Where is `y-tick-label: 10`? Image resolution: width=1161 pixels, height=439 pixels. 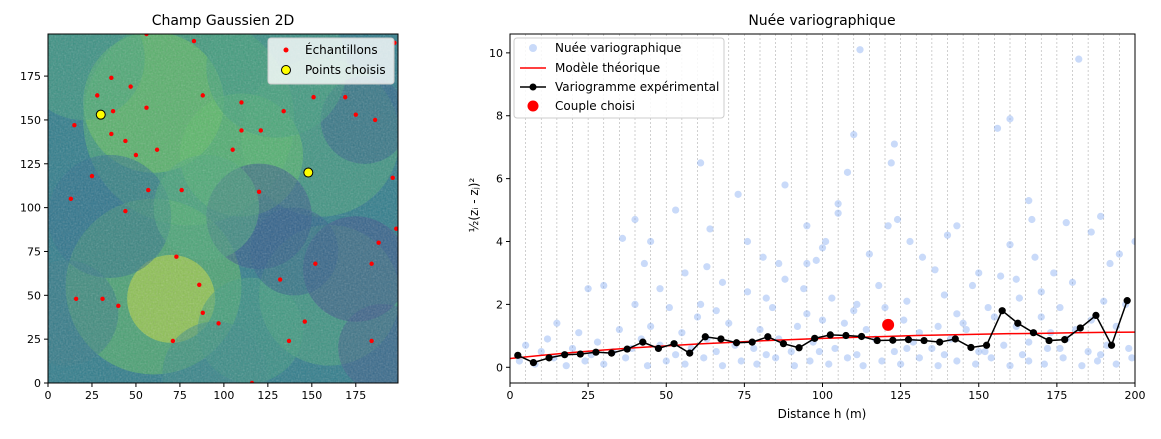 y-tick-label: 10 is located at coordinates (496, 53).